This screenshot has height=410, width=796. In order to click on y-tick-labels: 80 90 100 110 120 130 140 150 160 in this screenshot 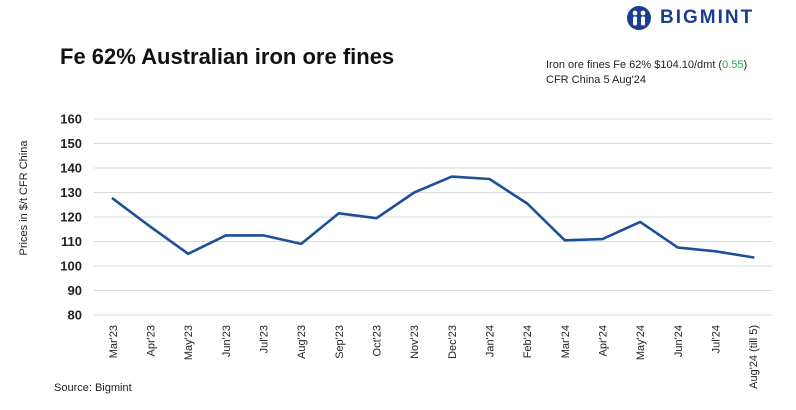, I will do `click(71, 217)`.